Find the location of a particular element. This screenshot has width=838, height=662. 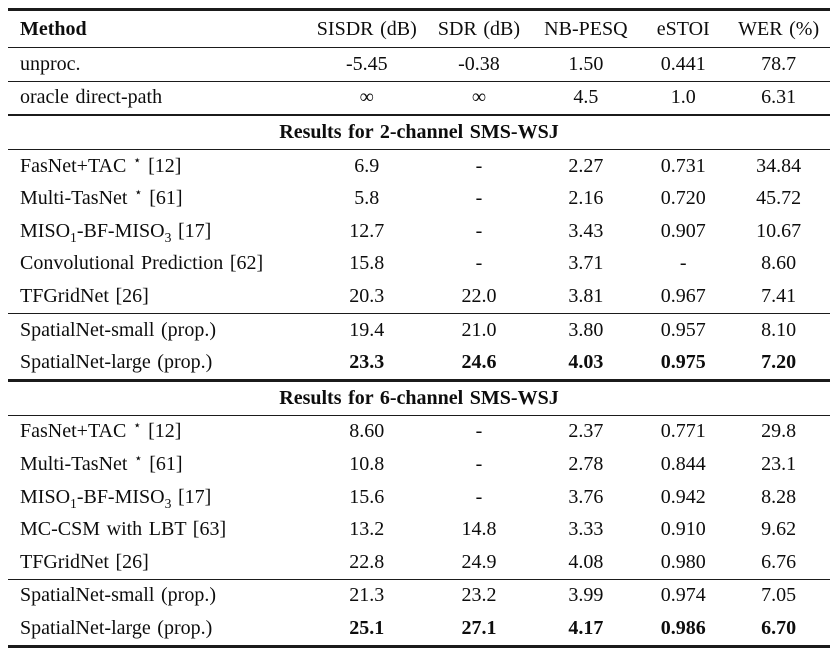

value-cell: 10.8 is located at coordinates (367, 463).